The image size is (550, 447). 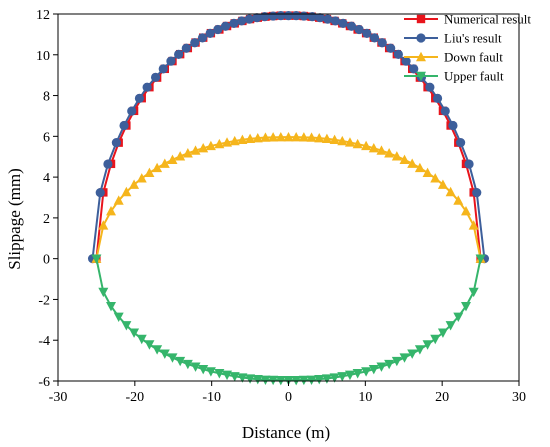 I want to click on x-tick-label: -20, so click(x=134, y=397).